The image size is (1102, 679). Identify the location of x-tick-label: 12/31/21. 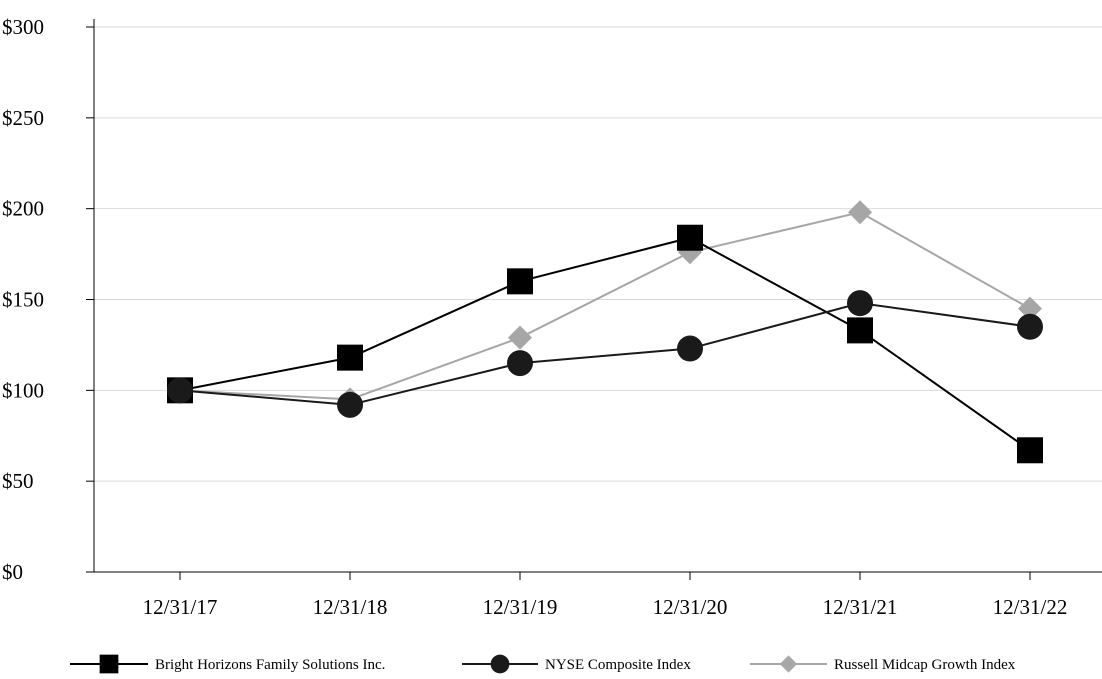
(860, 607).